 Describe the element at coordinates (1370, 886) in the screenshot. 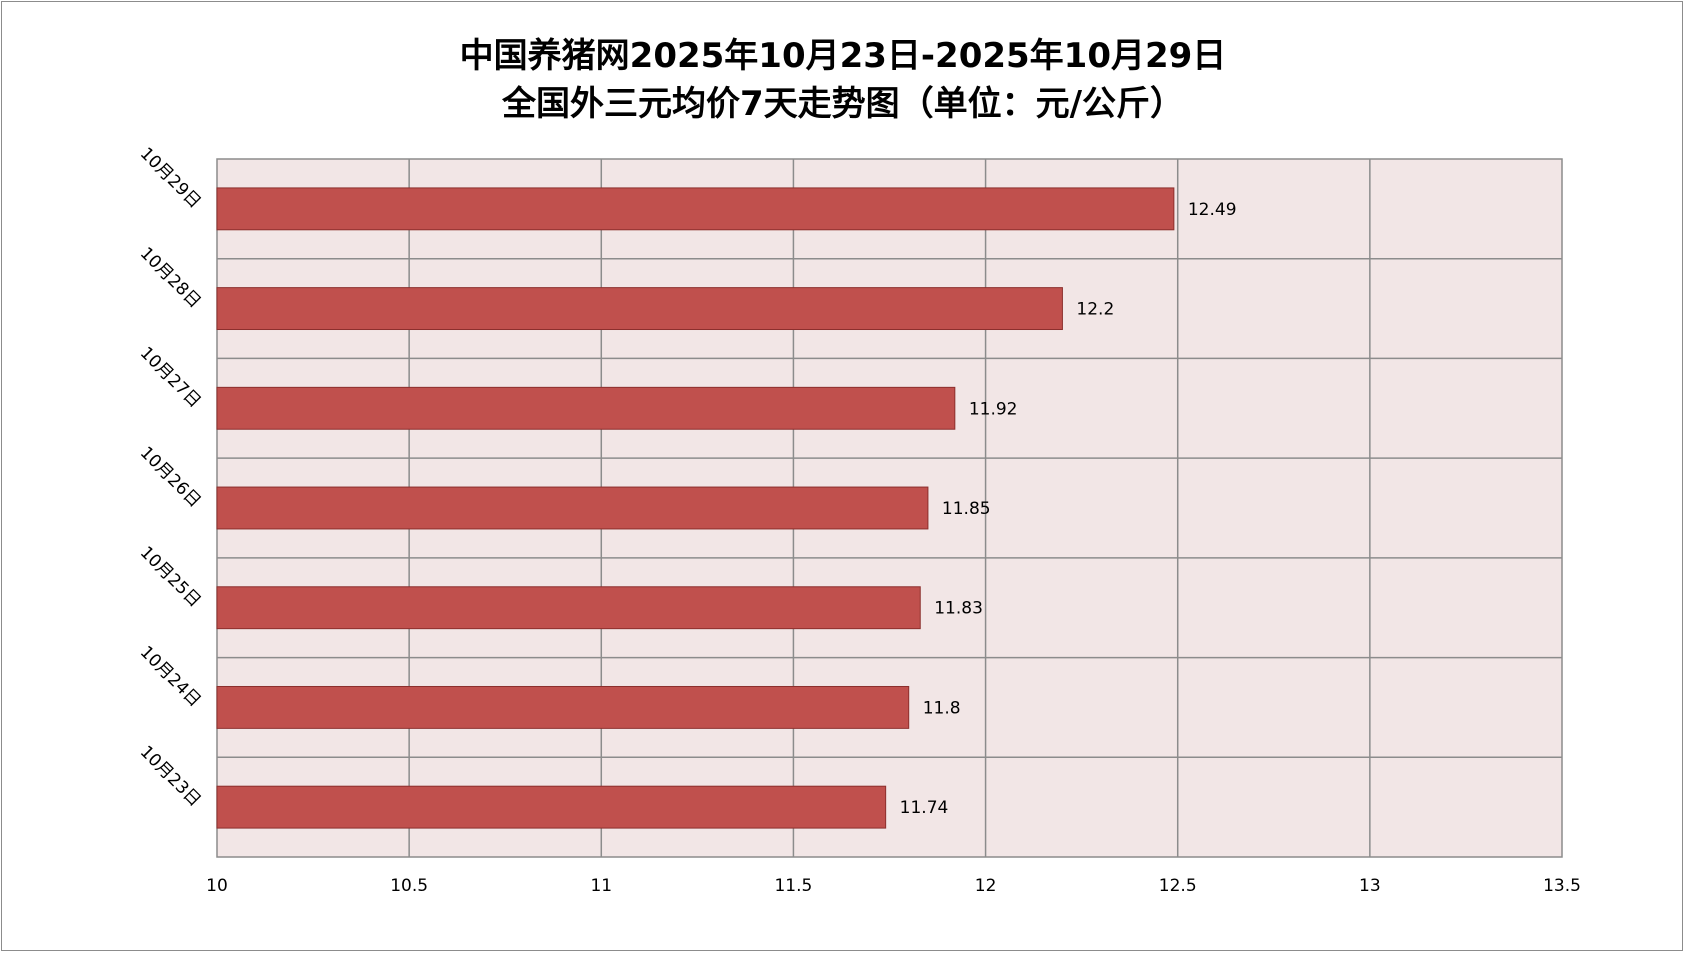

I see `value-tick-label: 13` at that location.